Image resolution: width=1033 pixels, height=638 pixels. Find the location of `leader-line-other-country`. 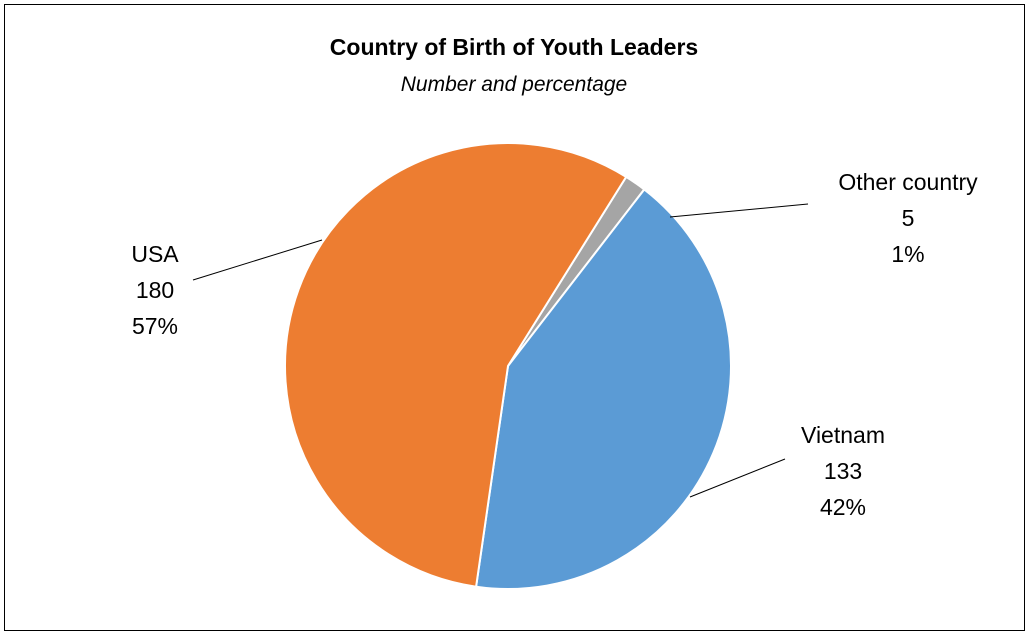

leader-line-other-country is located at coordinates (739, 210).